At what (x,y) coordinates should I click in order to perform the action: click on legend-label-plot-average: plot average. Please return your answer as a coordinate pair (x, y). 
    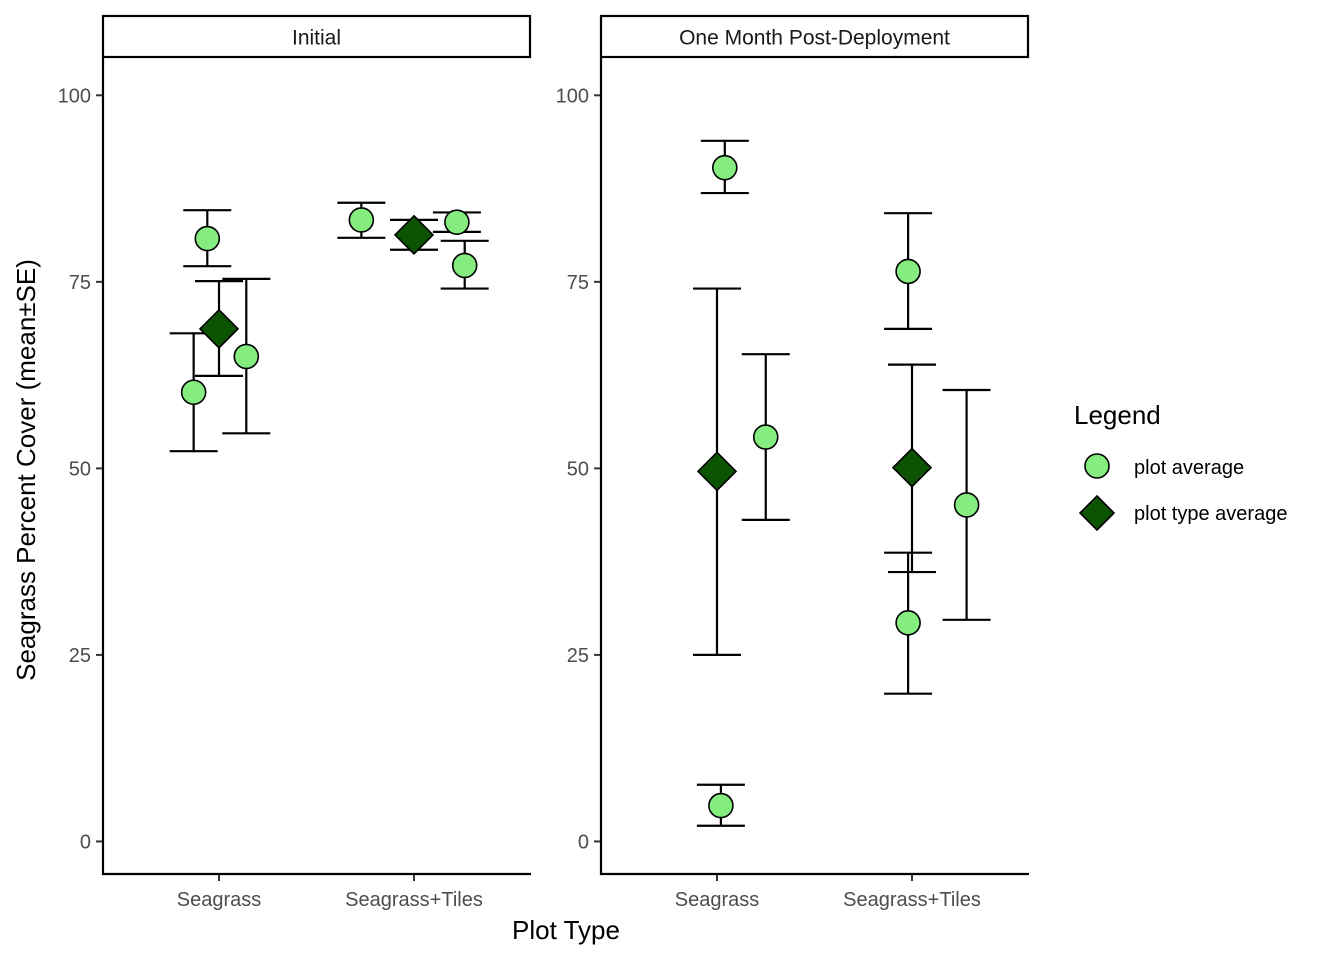
    Looking at the image, I should click on (1189, 468).